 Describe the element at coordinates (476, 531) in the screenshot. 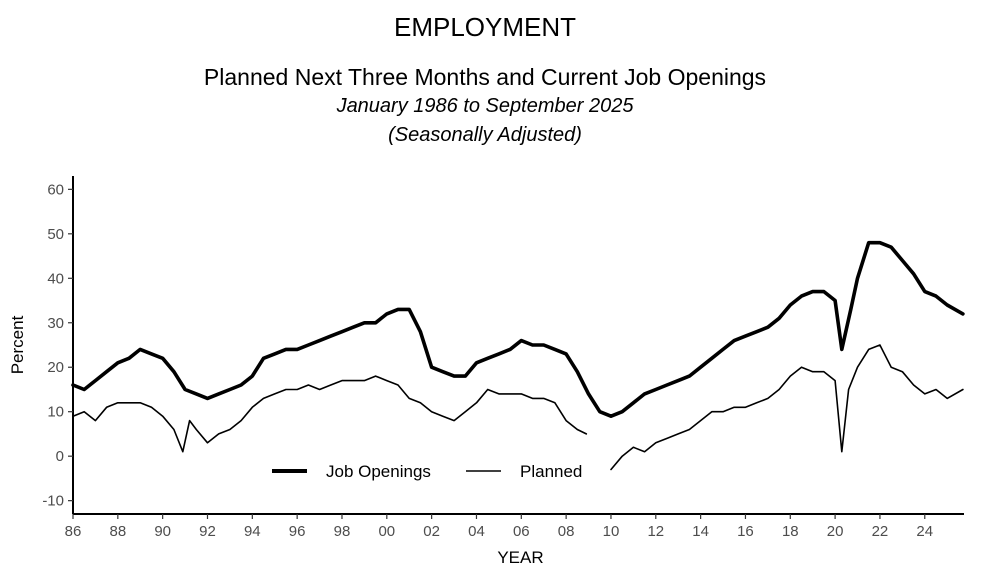

I see `x-tick-label: 04` at that location.